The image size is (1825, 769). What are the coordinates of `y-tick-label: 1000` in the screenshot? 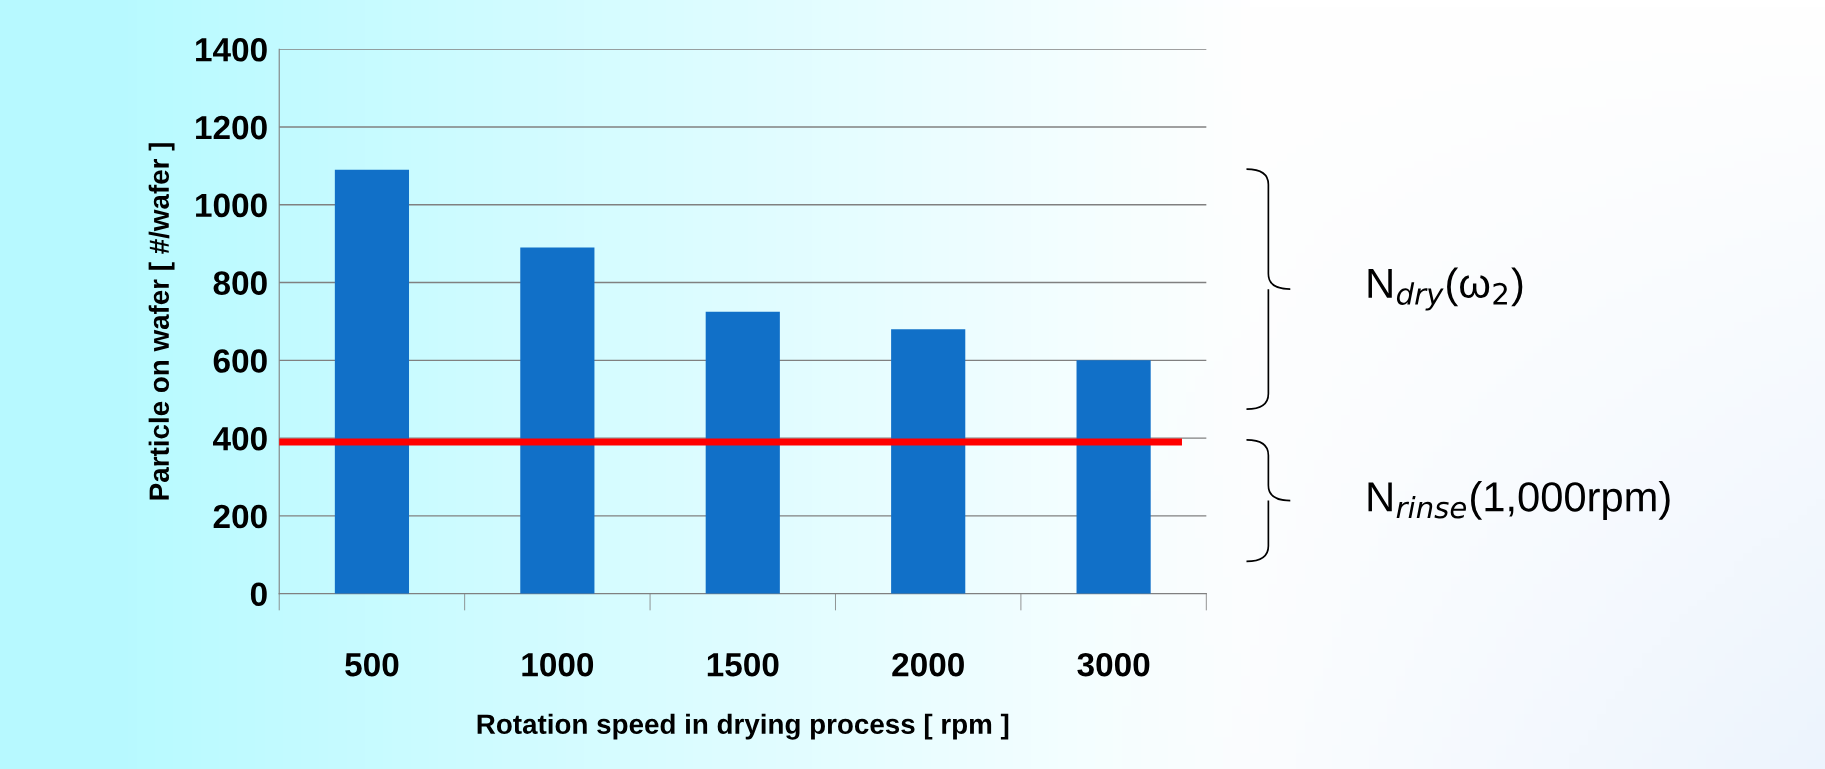 It's located at (231, 205).